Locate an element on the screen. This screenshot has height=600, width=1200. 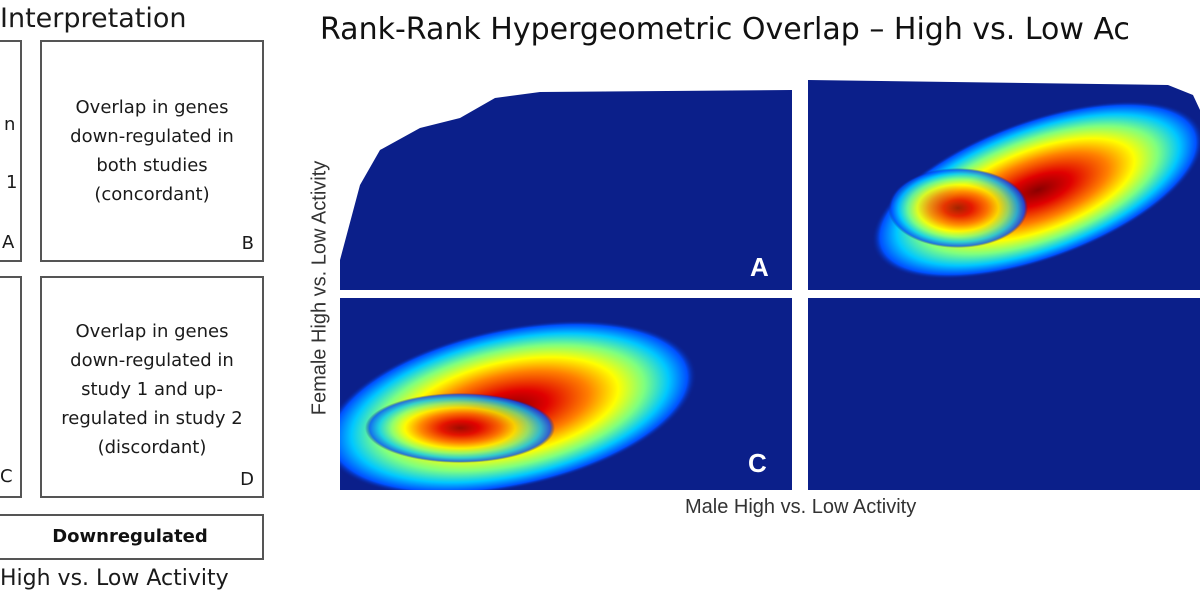
interp-box-a-fragment-1: n is located at coordinates (10, 124).